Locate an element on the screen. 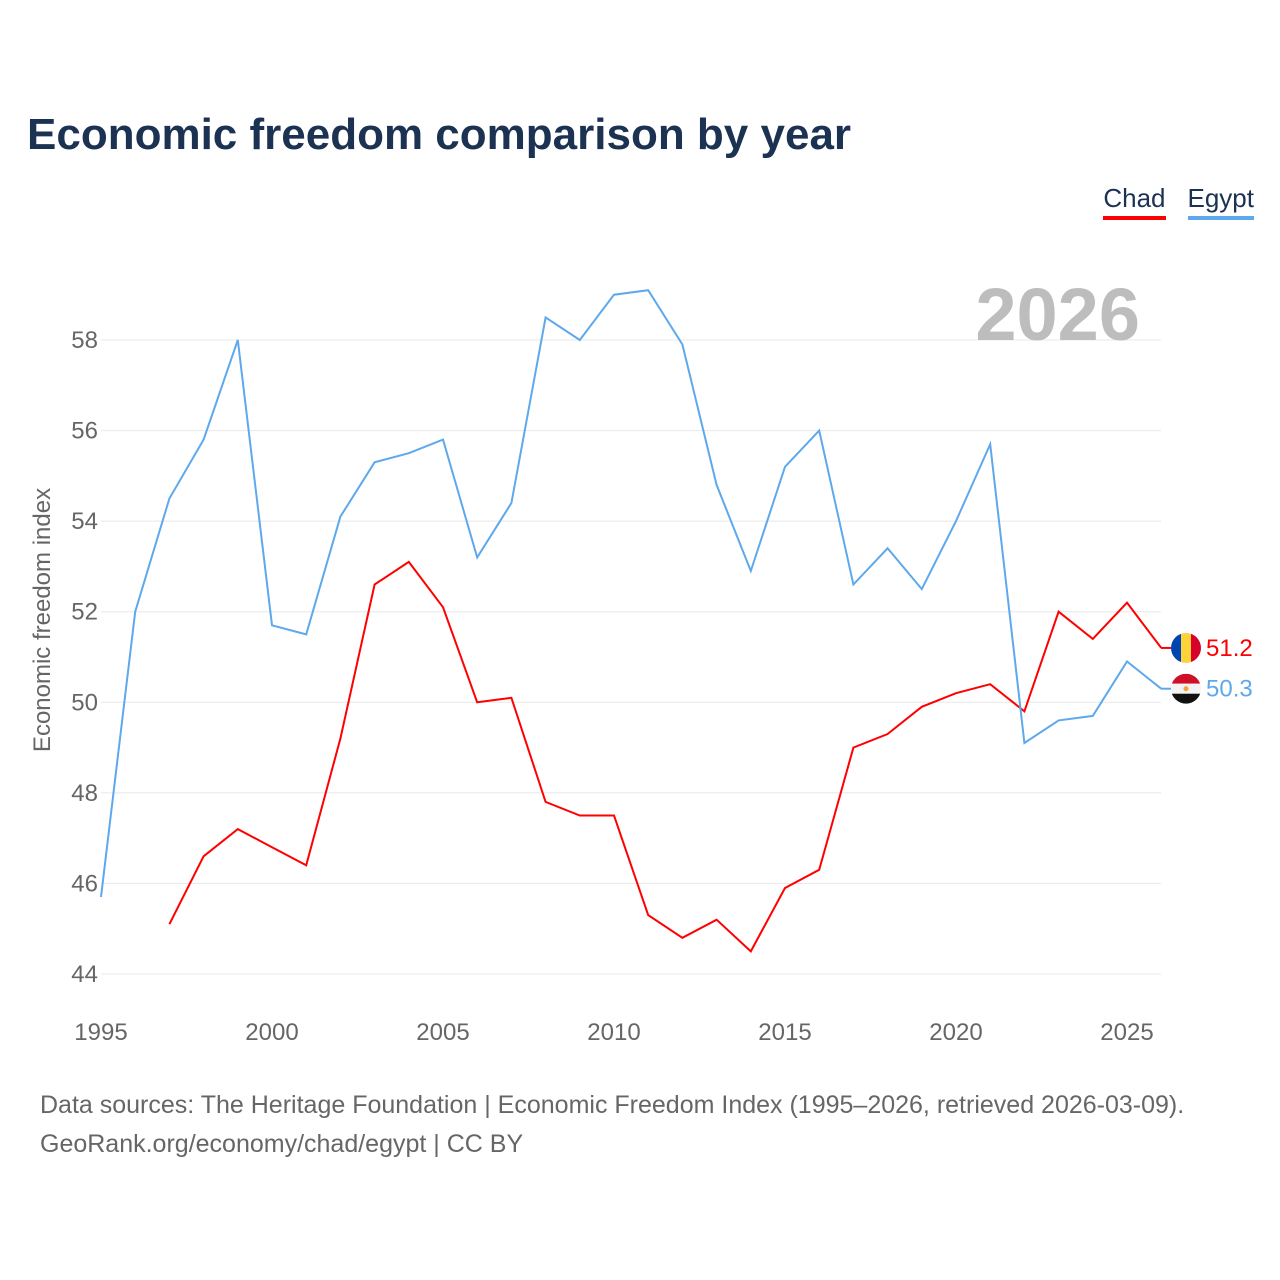 This screenshot has height=1280, width=1280. x-tick-label: 2020 is located at coordinates (955, 1032).